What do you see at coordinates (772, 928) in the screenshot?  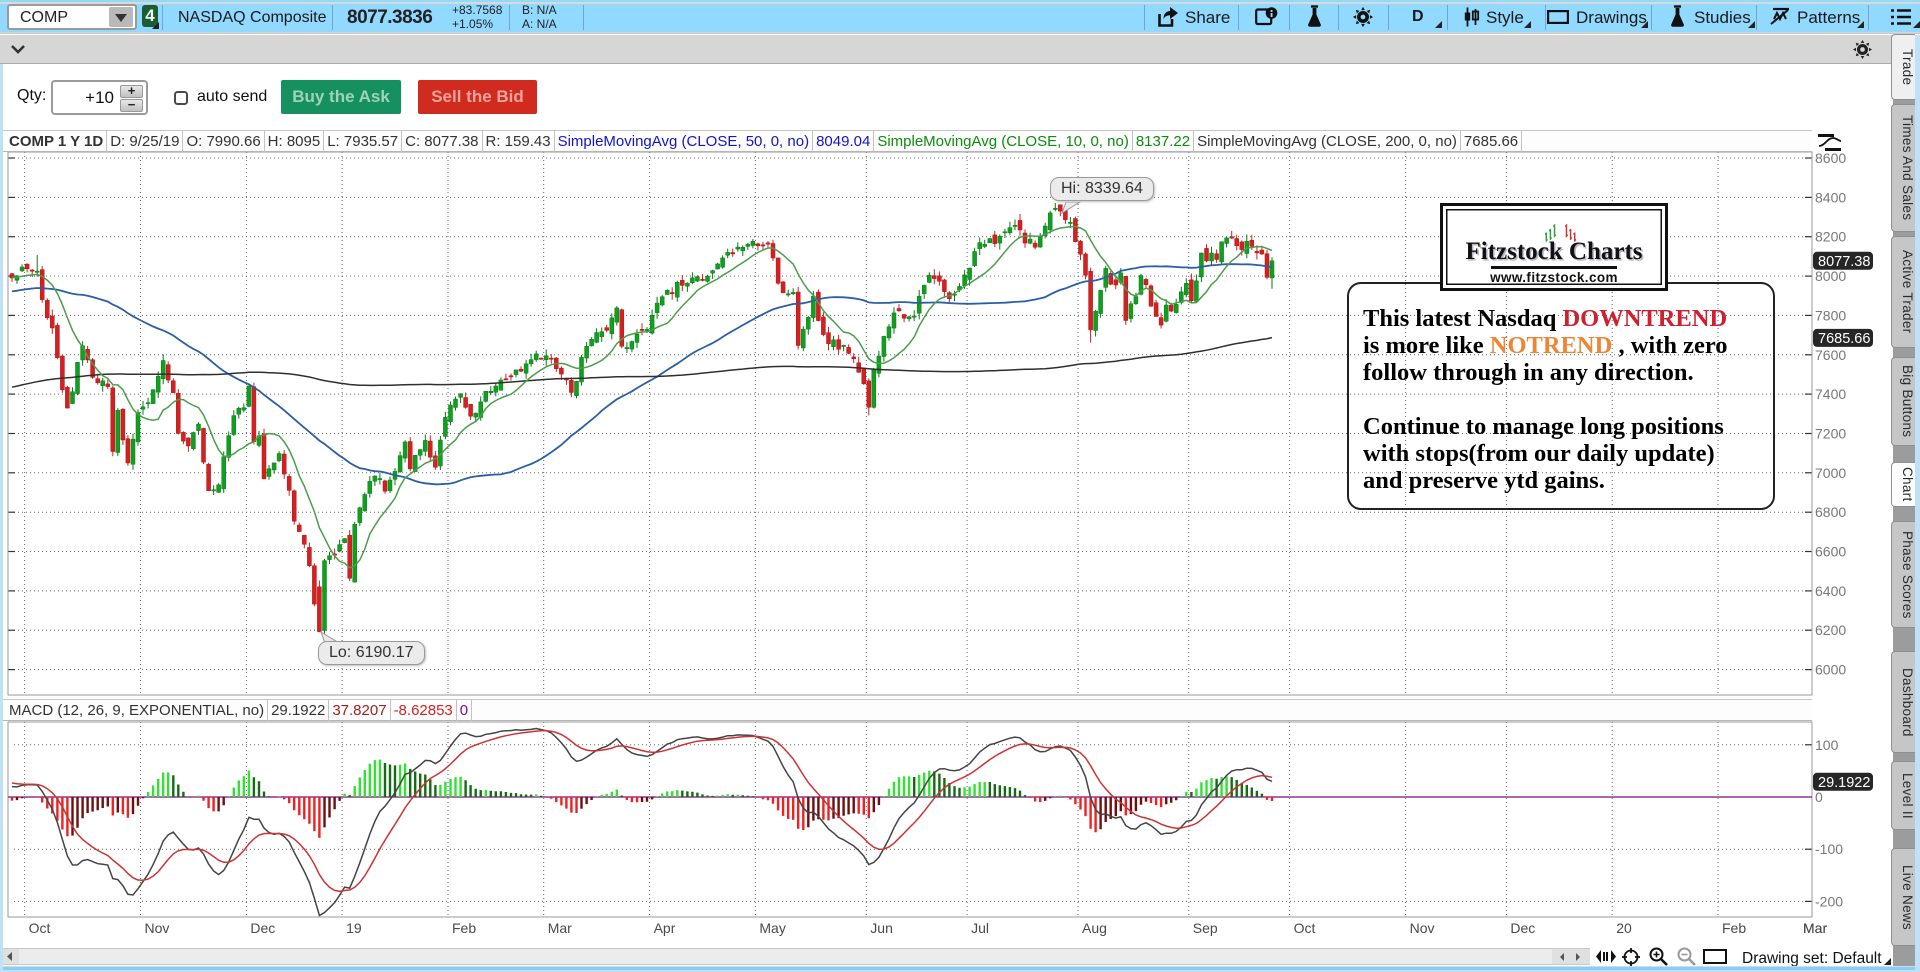 I see `svg-text: May` at bounding box center [772, 928].